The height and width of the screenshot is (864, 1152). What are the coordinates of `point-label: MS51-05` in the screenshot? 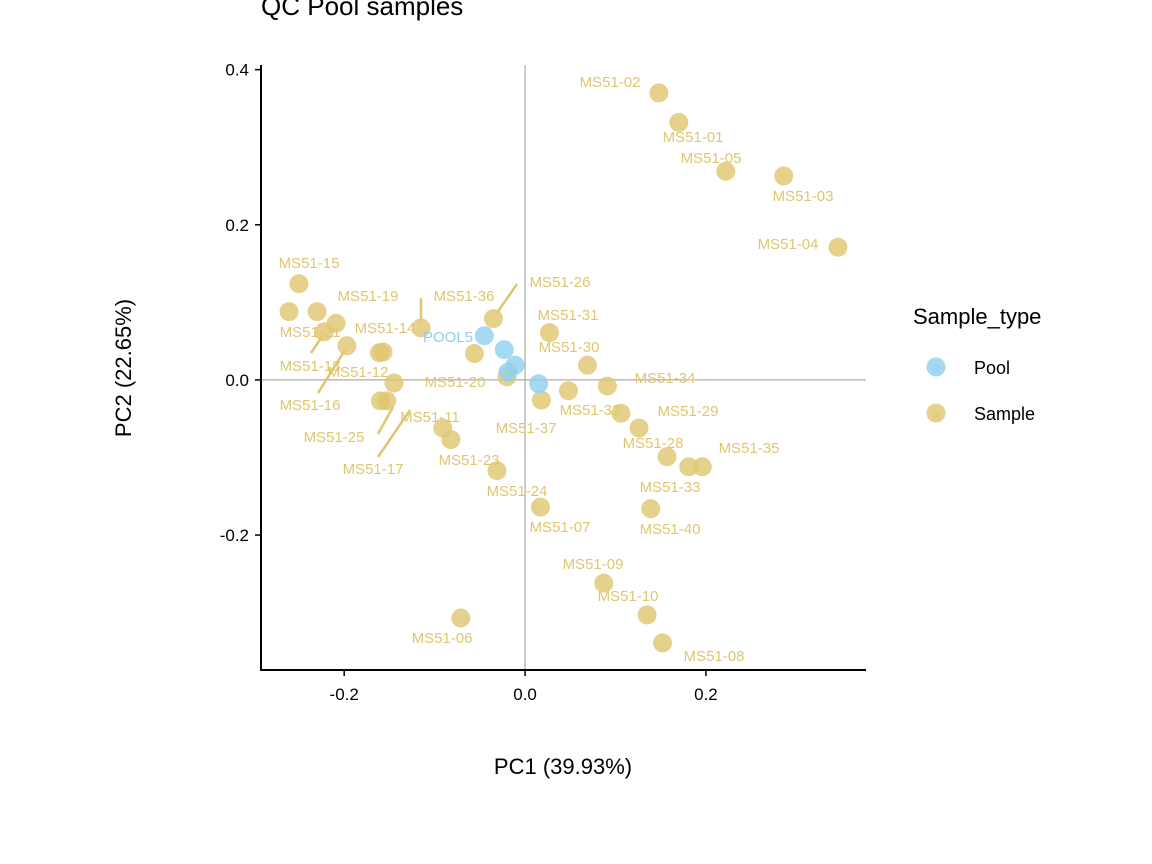 It's located at (711, 158).